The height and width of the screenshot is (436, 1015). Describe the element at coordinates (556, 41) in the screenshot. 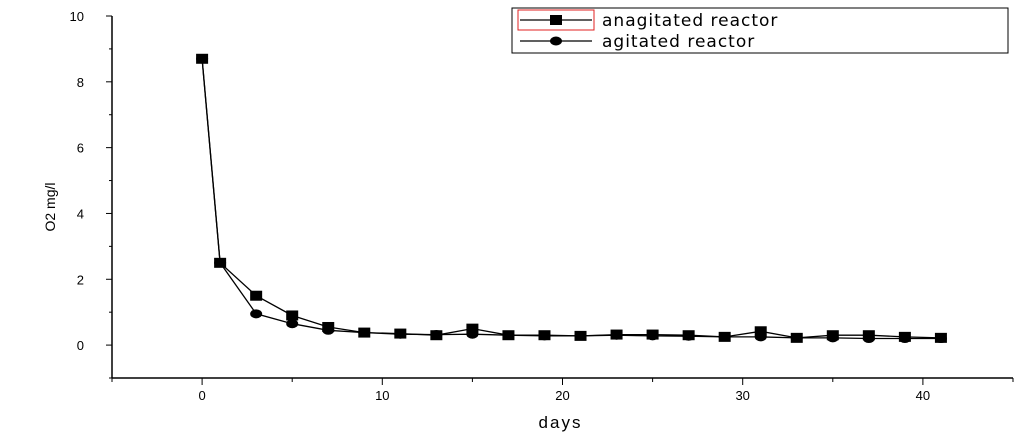

I see `legend-marker-circle` at that location.